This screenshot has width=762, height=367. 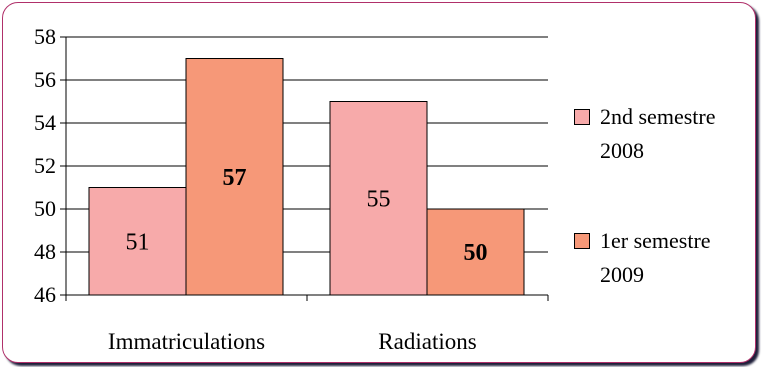 I want to click on y-tick-label: 52, so click(x=45, y=165).